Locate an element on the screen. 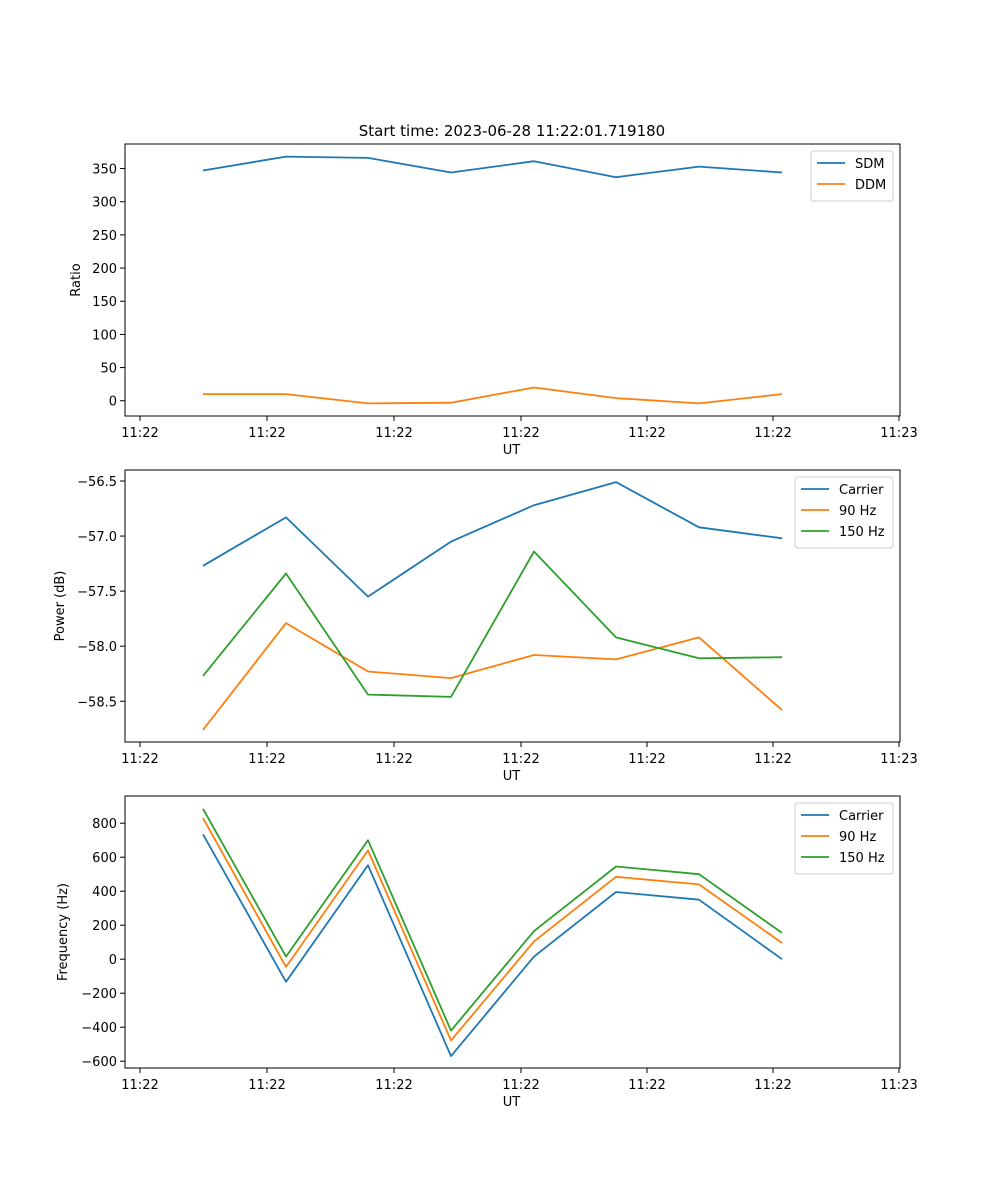 This screenshot has width=1000, height=1200. y-tick-label: −600 is located at coordinates (99, 1062).